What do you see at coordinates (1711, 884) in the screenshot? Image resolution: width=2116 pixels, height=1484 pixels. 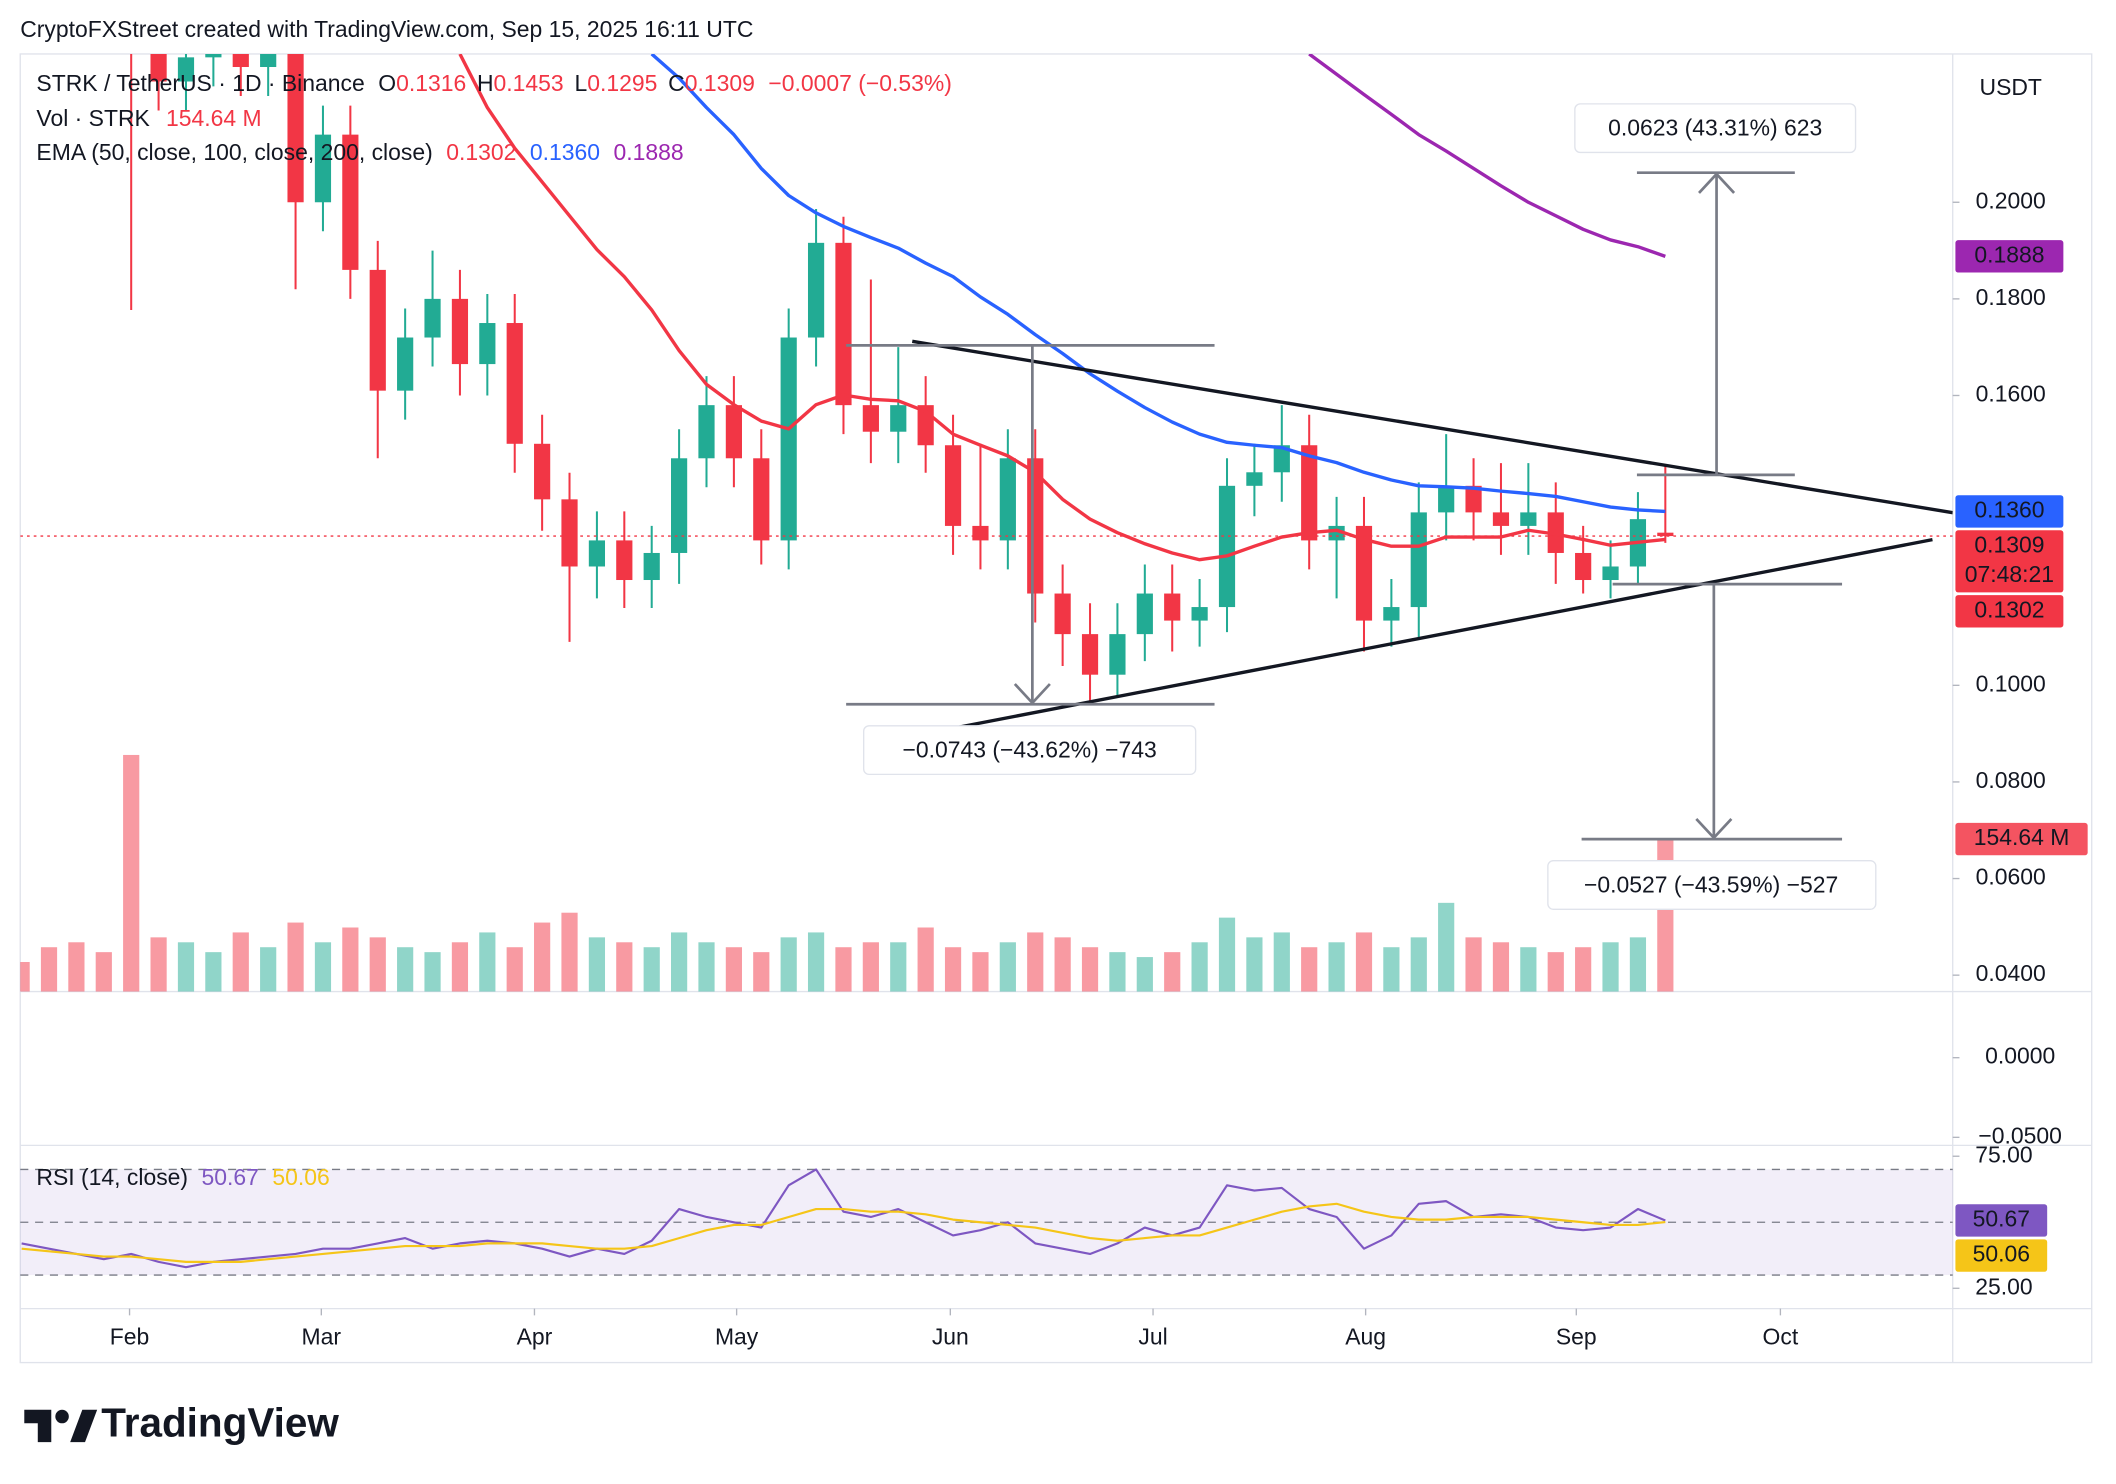 I see `measure-label: −0.0527 (−43.59%) −527` at bounding box center [1711, 884].